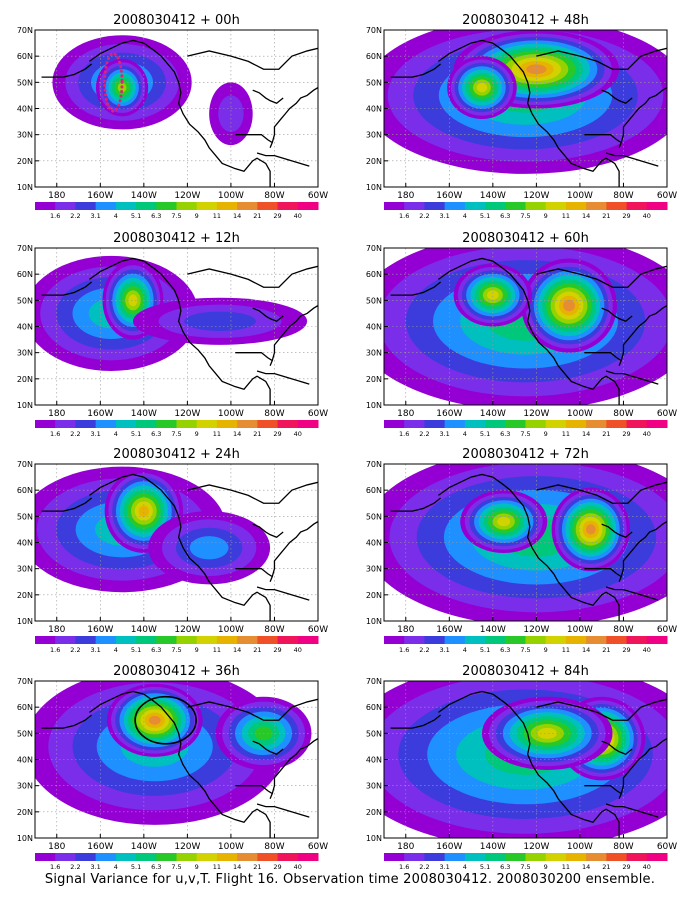  Describe the element at coordinates (374, 56) in the screenshot. I see `y-tick-label: 60N` at that location.